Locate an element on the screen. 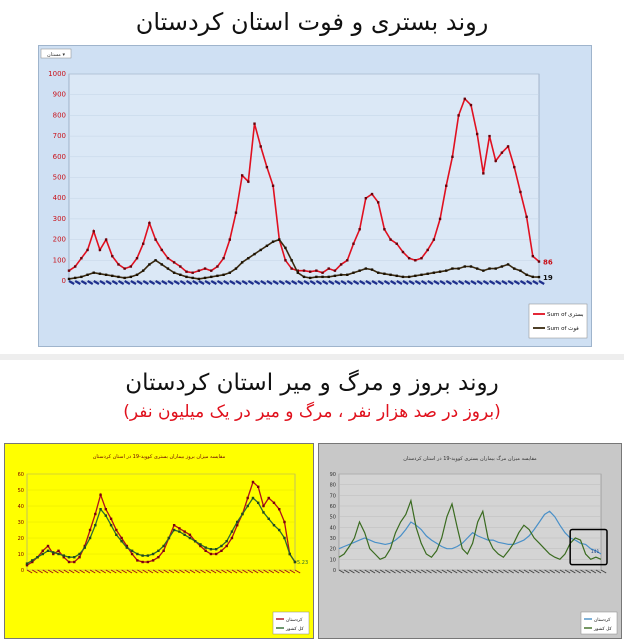 The width and height of the screenshot is (624, 642). top-title: روند بستری و فوت استان کردستان is located at coordinates (312, 22).